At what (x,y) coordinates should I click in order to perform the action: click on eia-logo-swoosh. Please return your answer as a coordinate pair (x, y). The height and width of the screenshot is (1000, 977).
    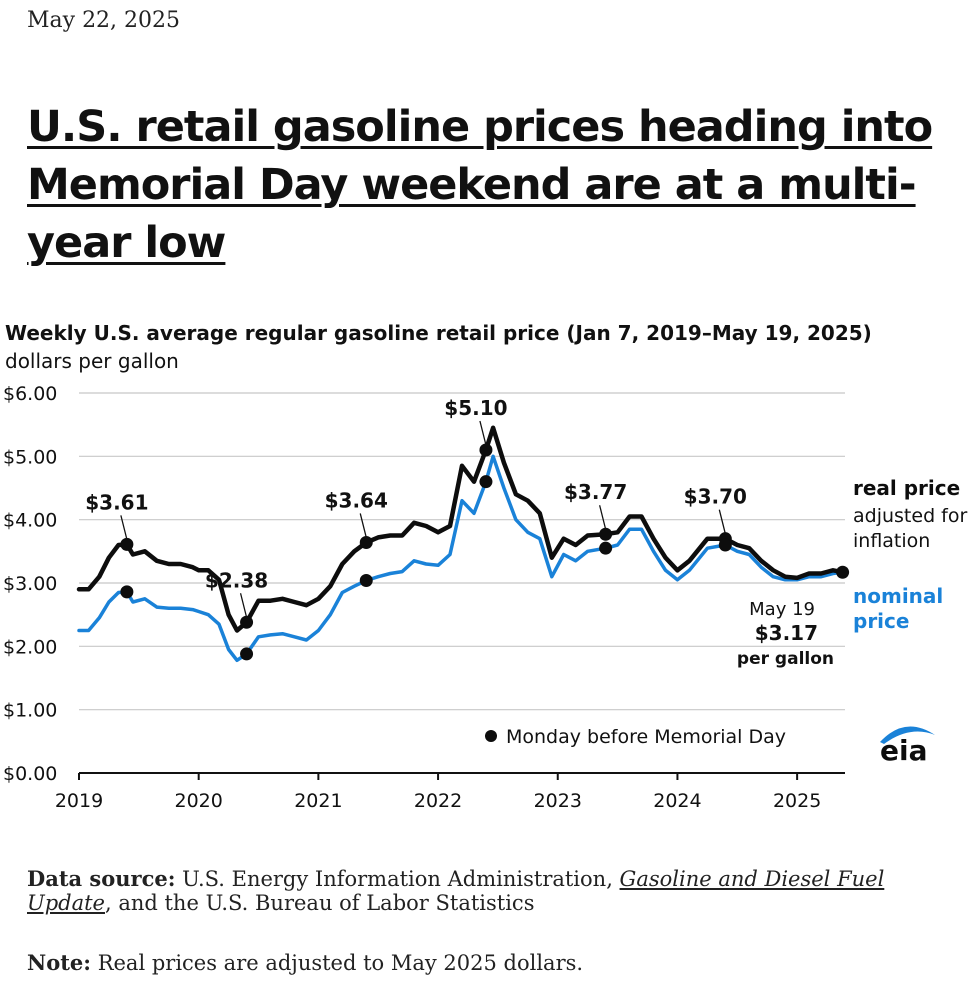
    Looking at the image, I should click on (907, 735).